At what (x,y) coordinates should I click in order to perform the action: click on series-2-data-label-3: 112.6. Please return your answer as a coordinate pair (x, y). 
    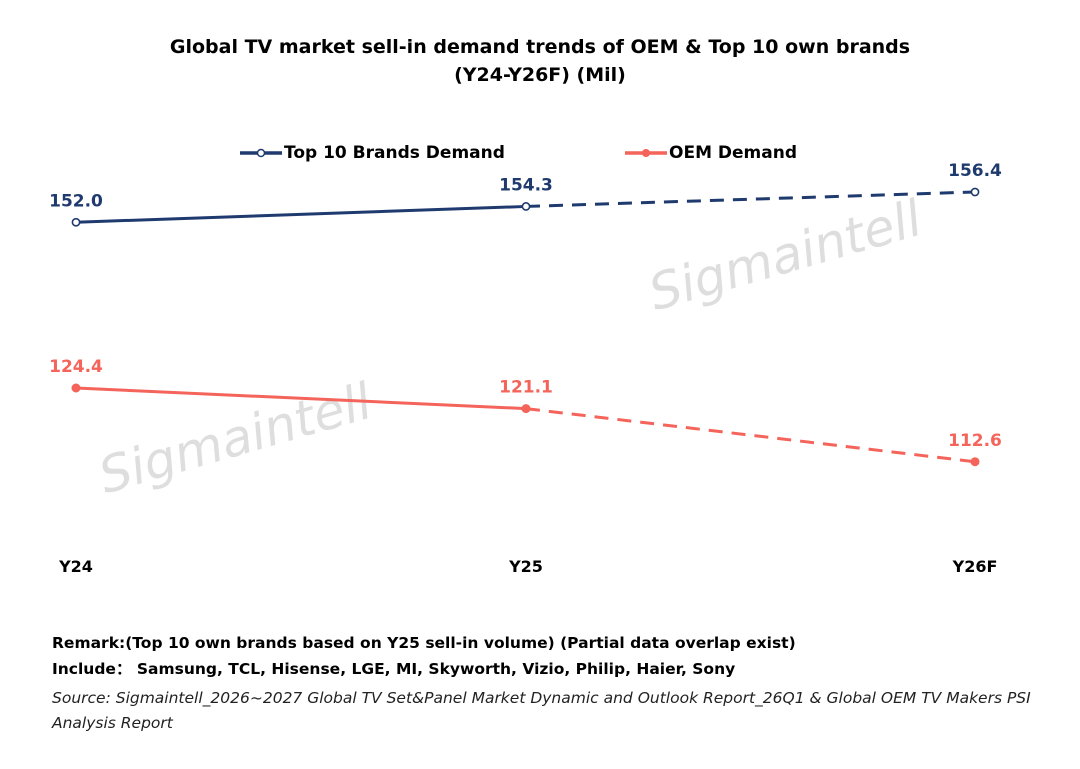
    Looking at the image, I should click on (975, 441).